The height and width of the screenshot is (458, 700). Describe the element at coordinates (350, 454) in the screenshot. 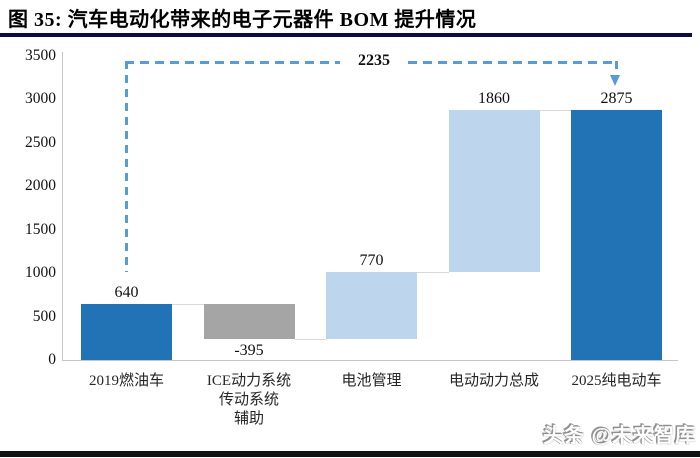

I see `bottom-black-bar` at that location.